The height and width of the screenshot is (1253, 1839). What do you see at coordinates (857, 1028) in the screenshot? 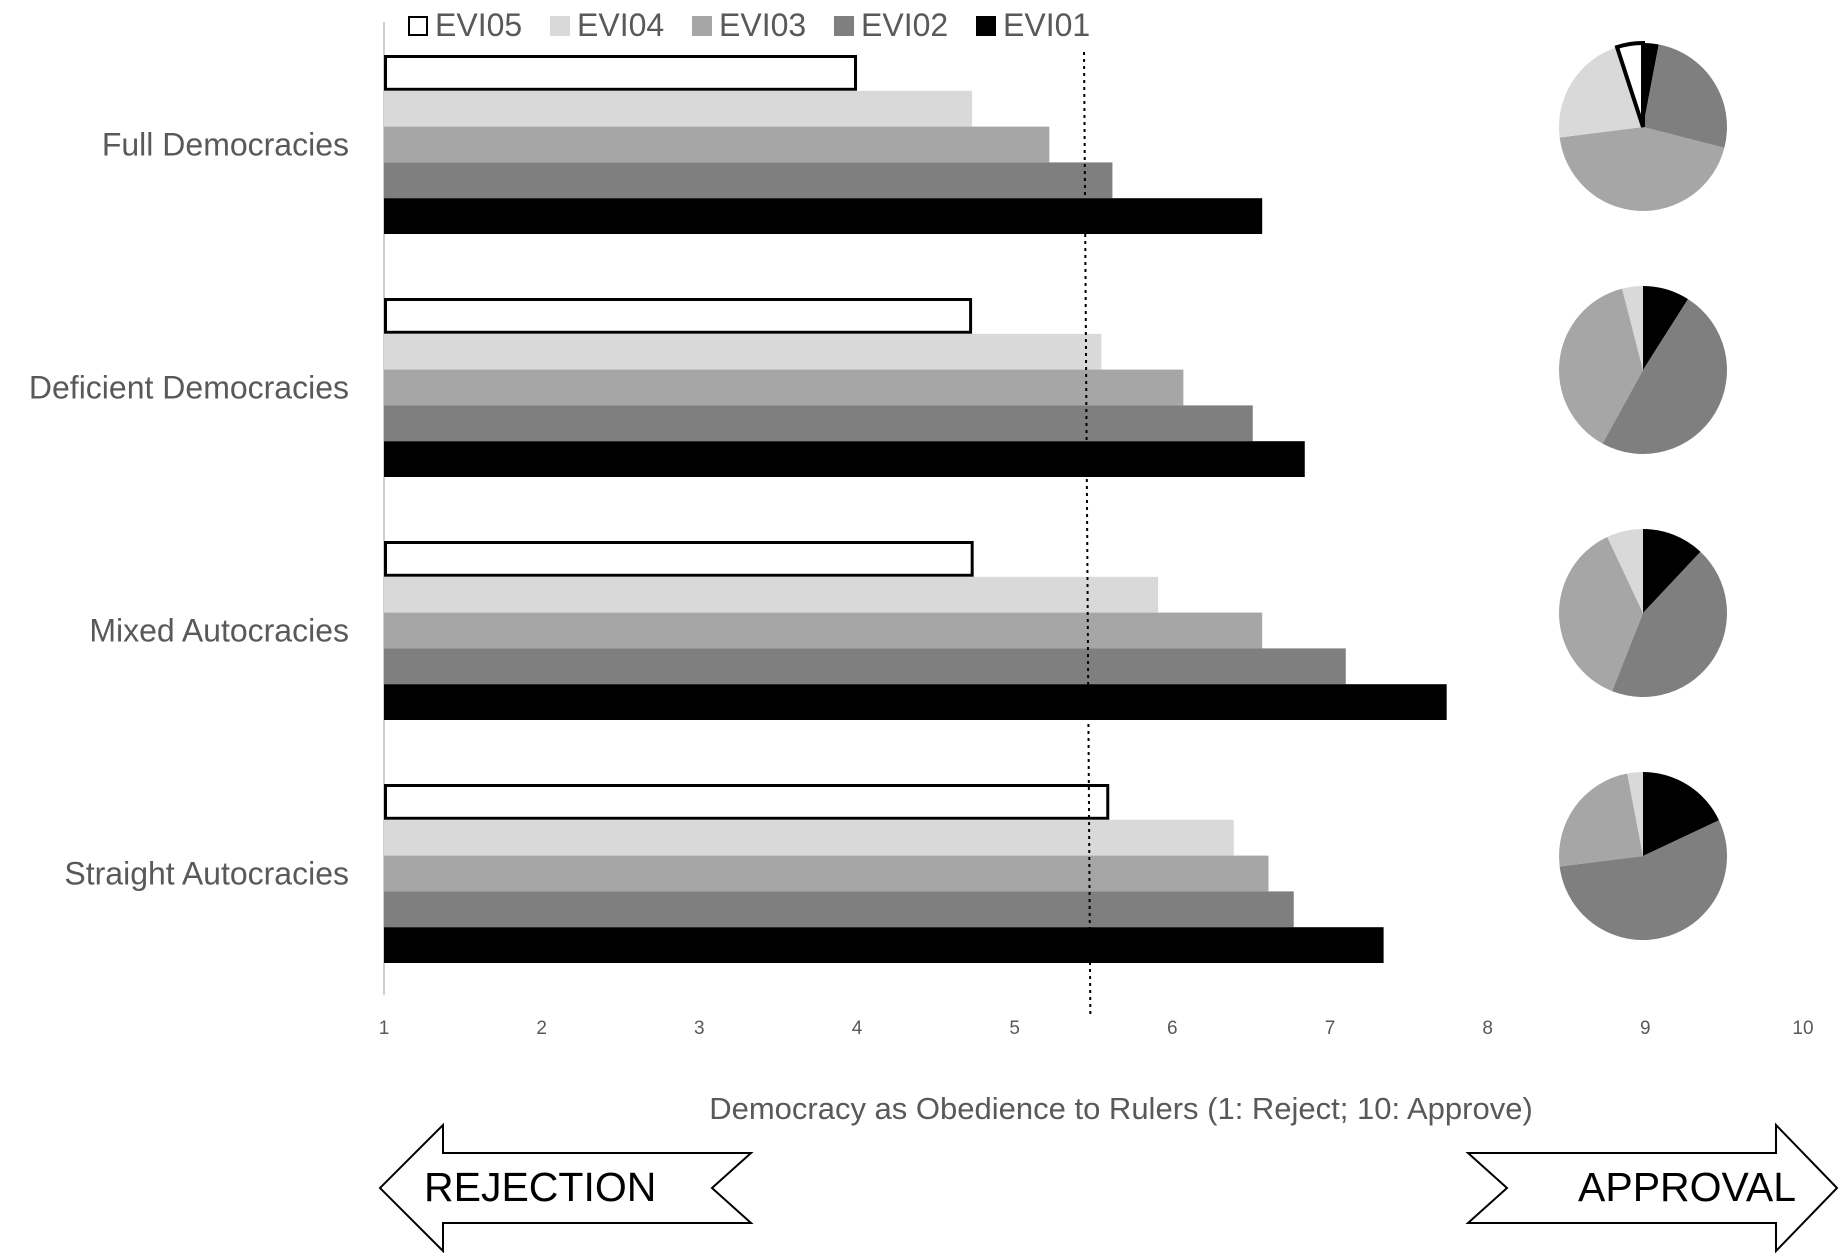
I see `x-tick-label: 4` at bounding box center [857, 1028].